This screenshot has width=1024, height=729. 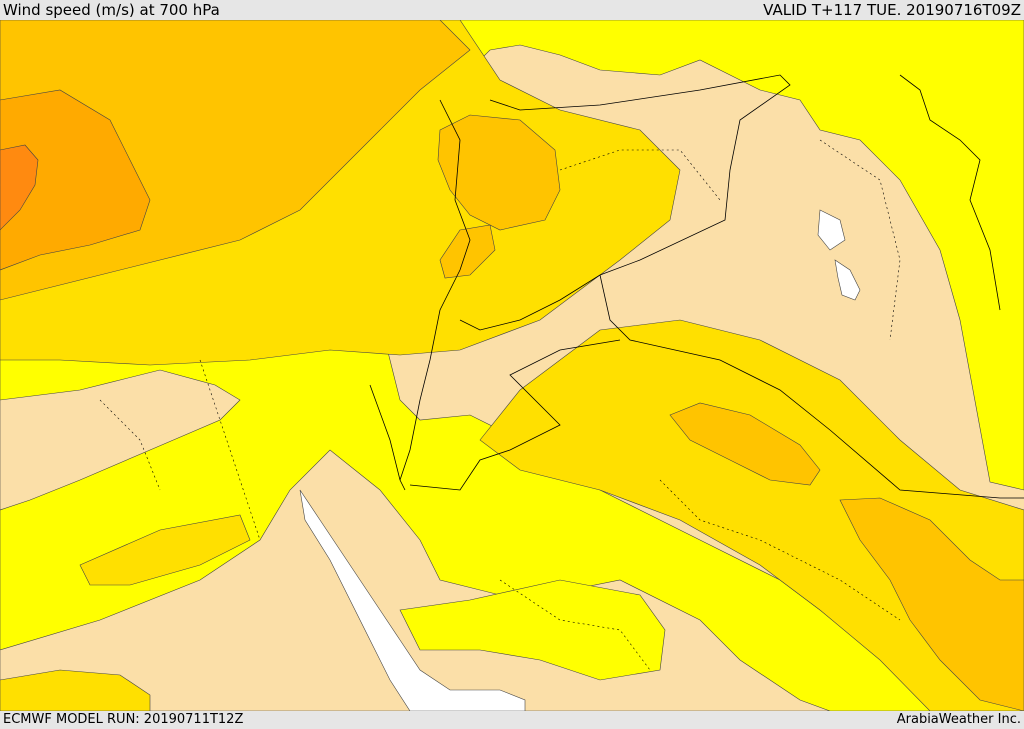 What do you see at coordinates (532, 630) in the screenshot?
I see `wind-band-yellow-south` at bounding box center [532, 630].